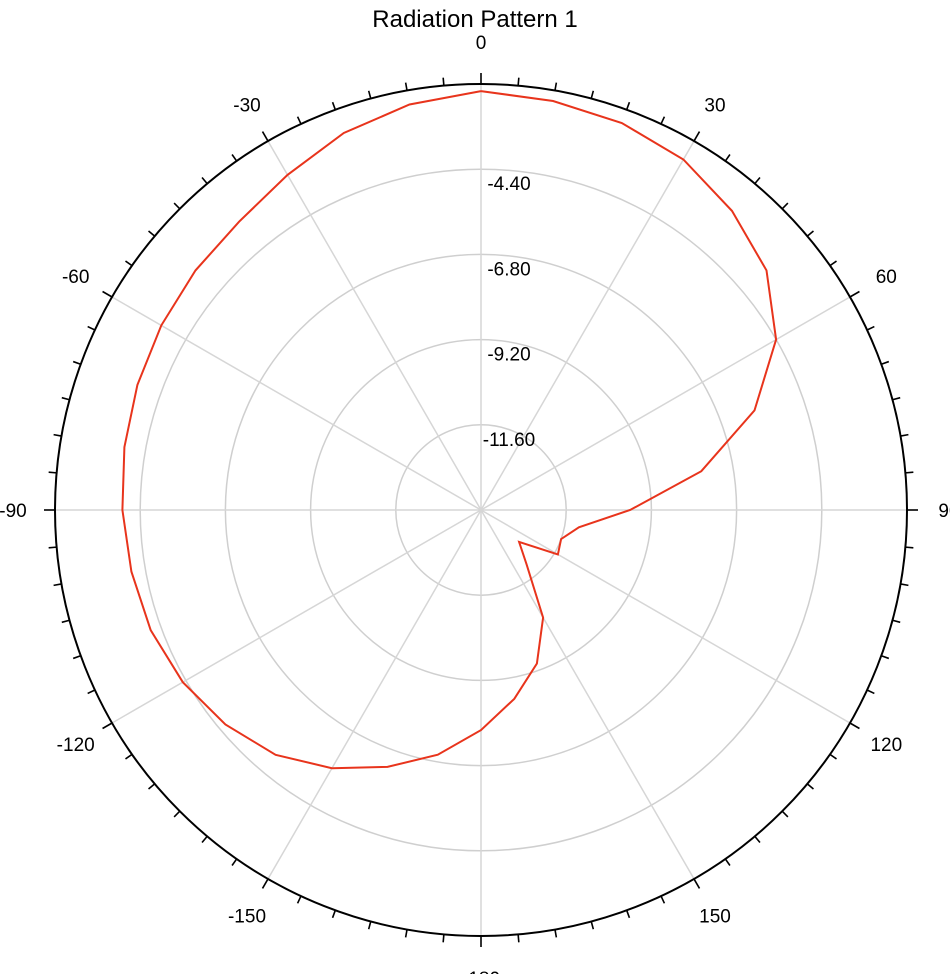 The height and width of the screenshot is (974, 950). What do you see at coordinates (714, 106) in the screenshot?
I see `angle-label: 30` at bounding box center [714, 106].